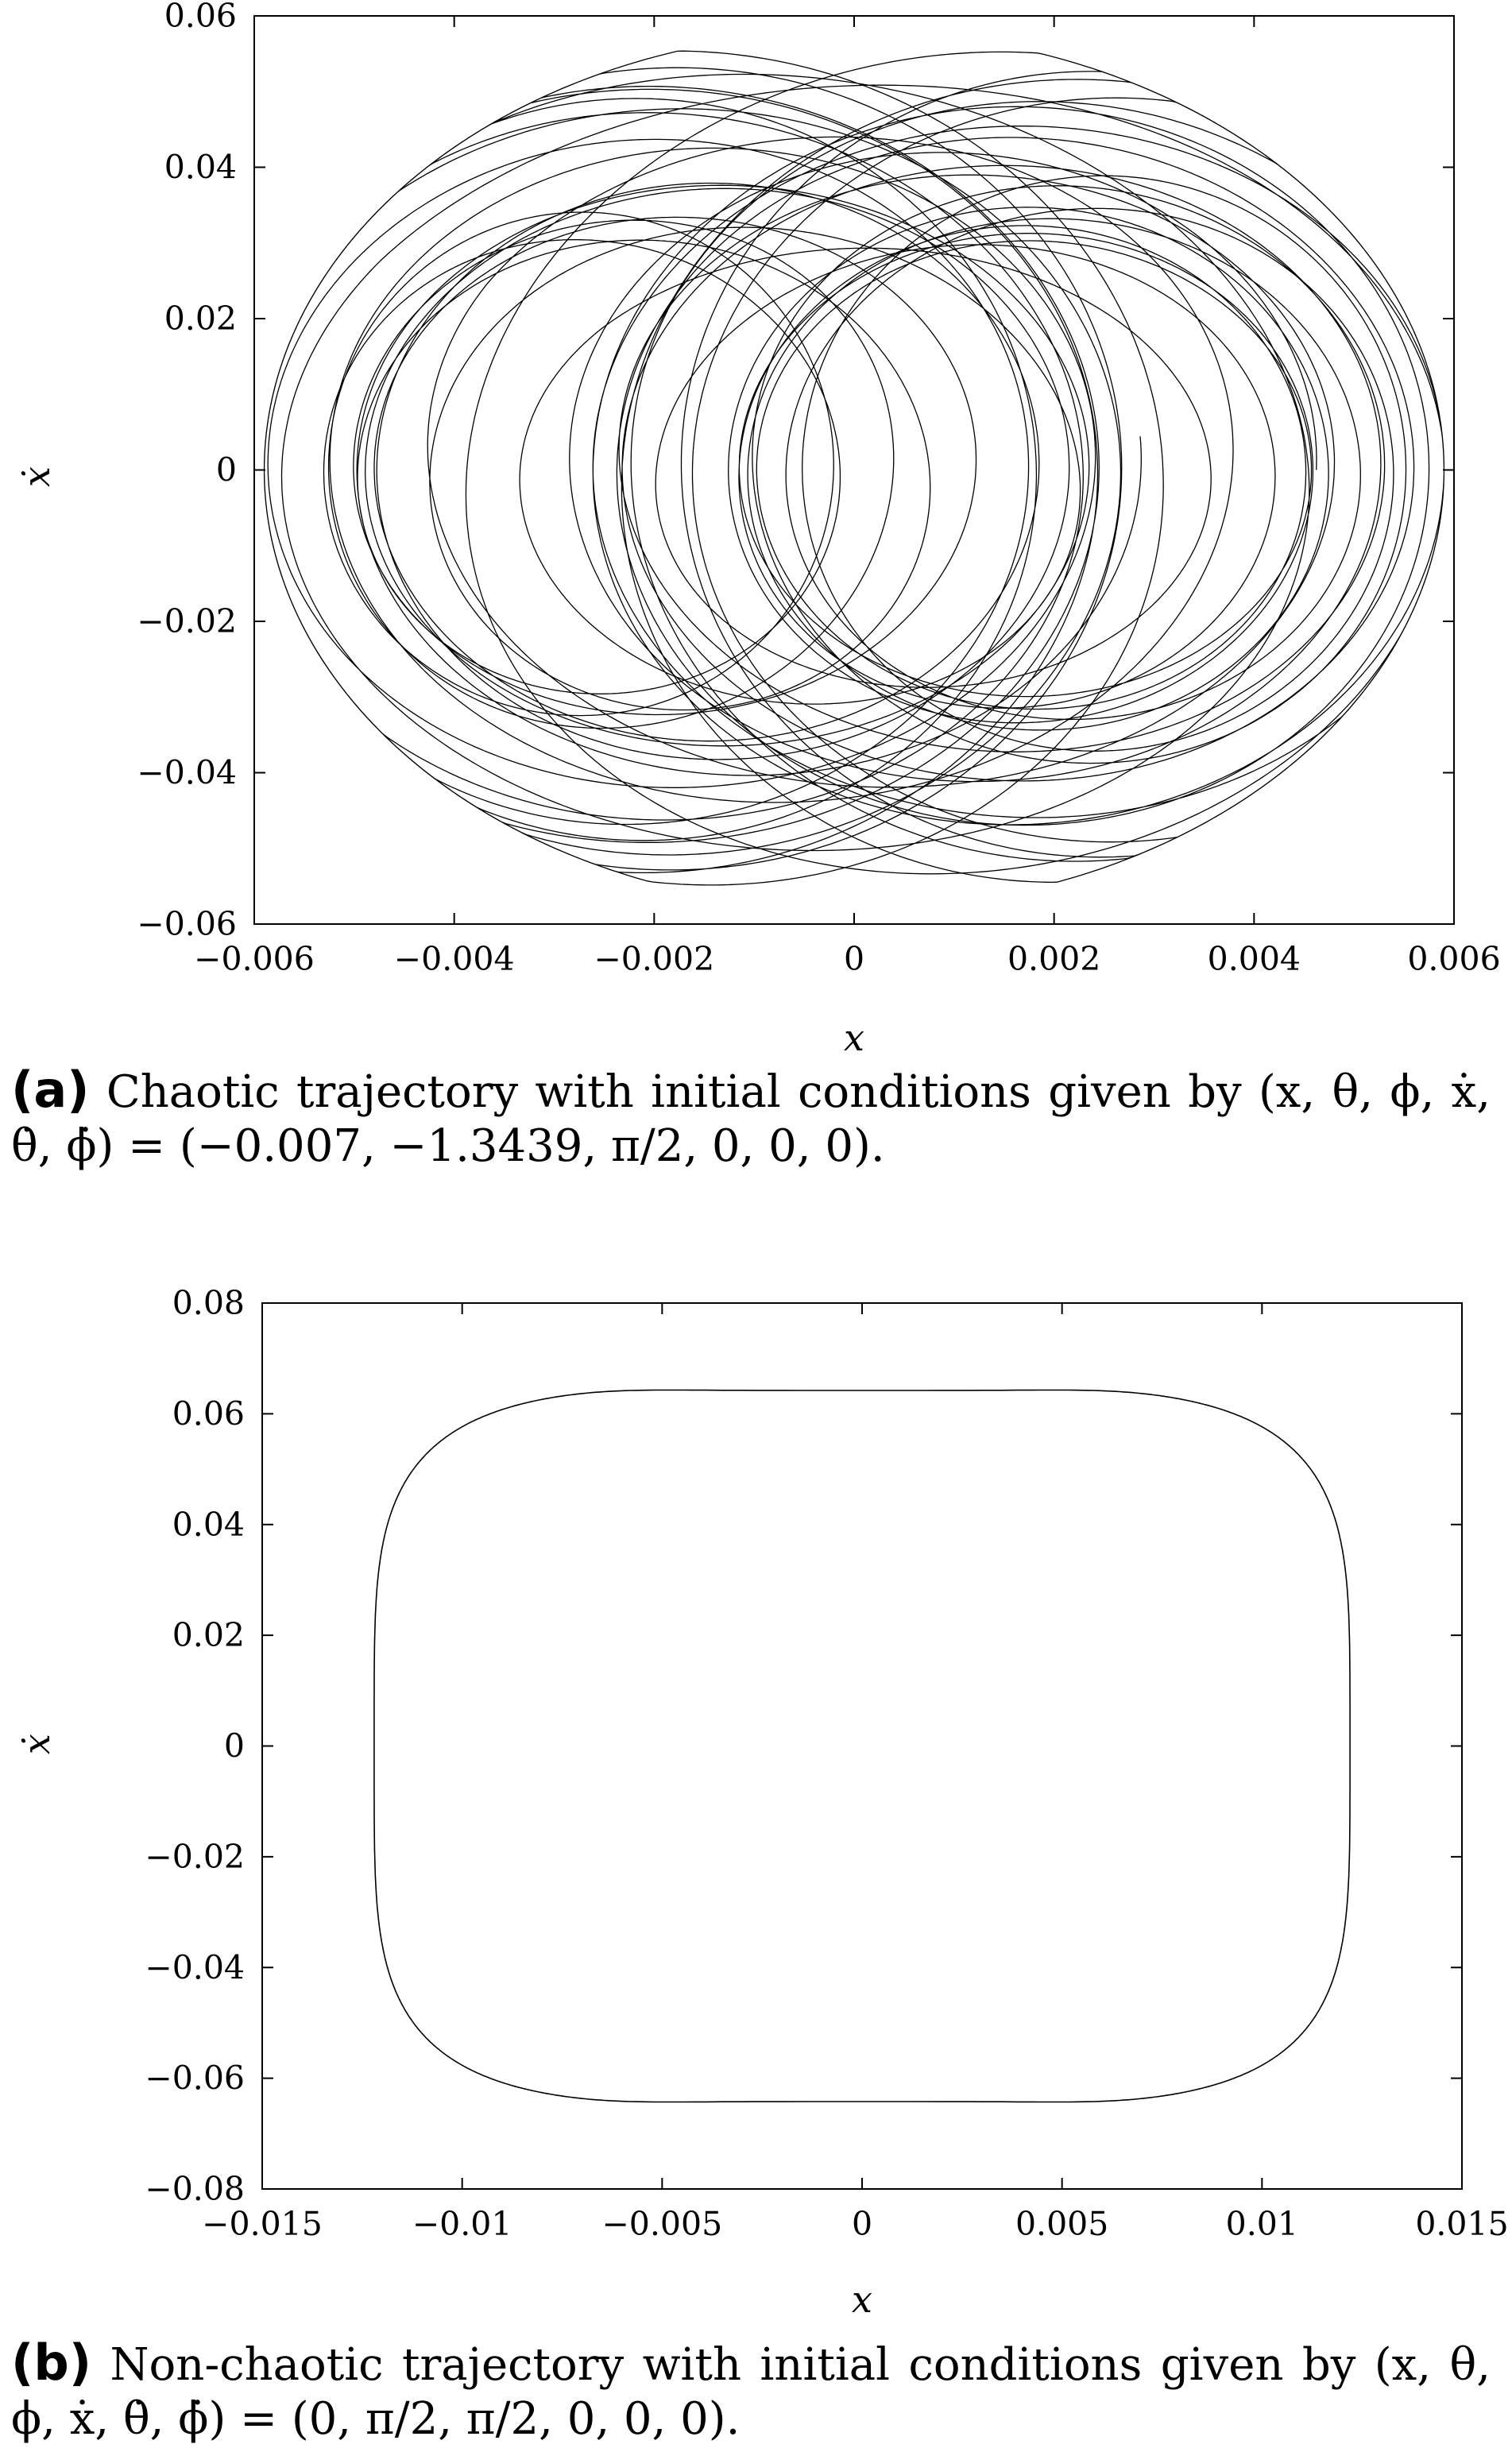 This screenshot has height=2448, width=1512. What do you see at coordinates (208, 1303) in the screenshot?
I see `y-tick-label: 0.08` at bounding box center [208, 1303].